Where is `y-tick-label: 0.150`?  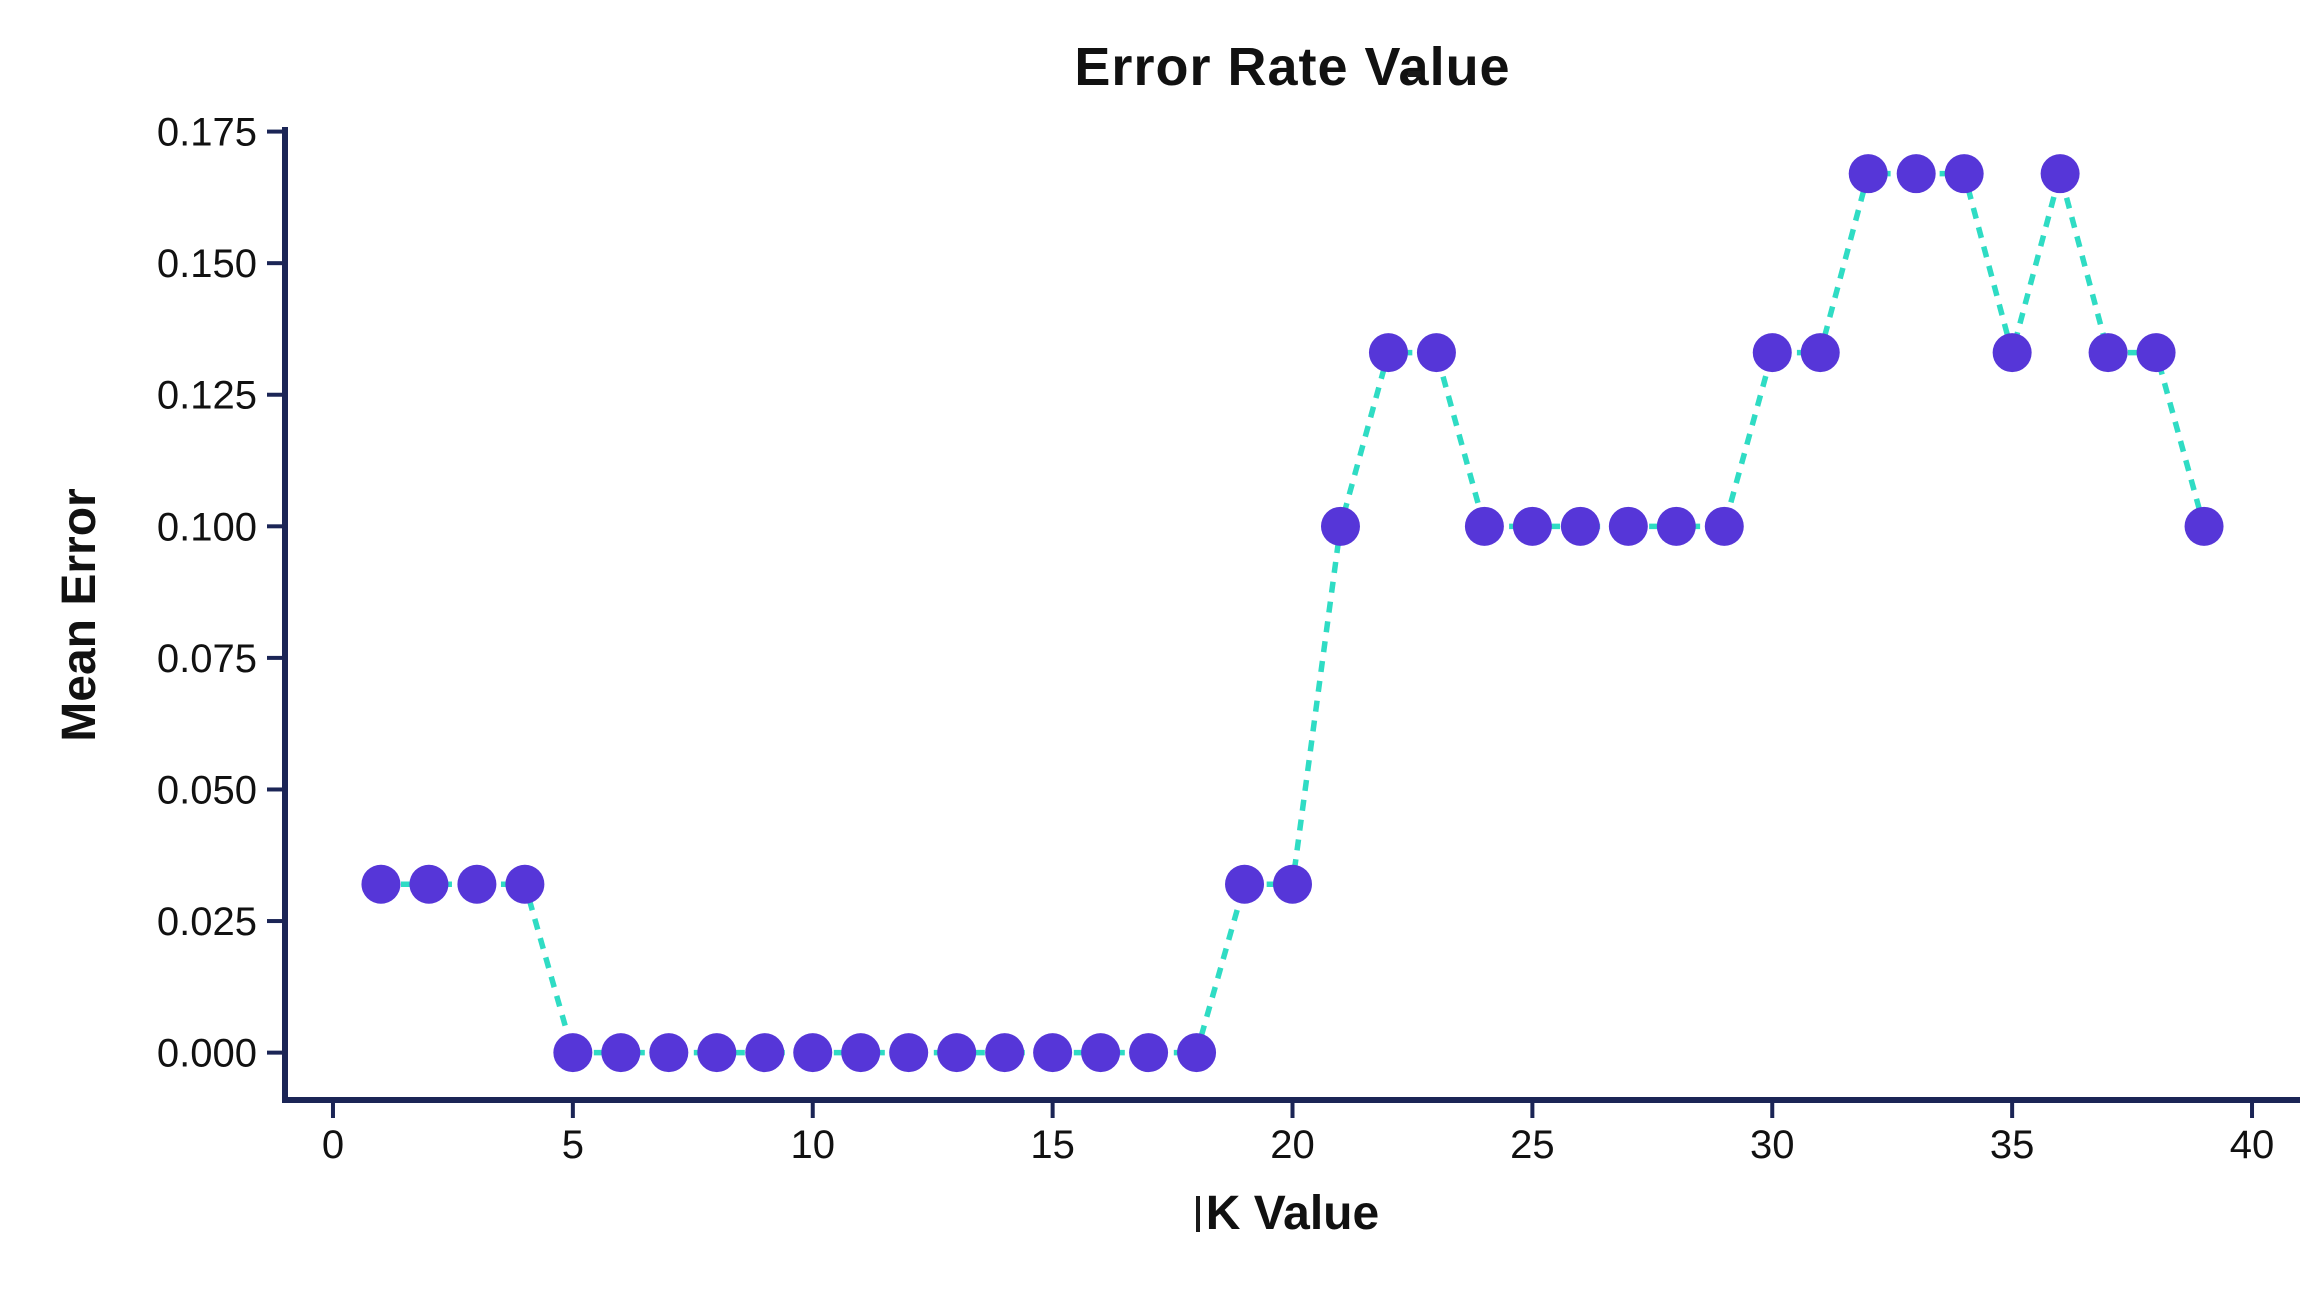 y-tick-label: 0.150 is located at coordinates (207, 264).